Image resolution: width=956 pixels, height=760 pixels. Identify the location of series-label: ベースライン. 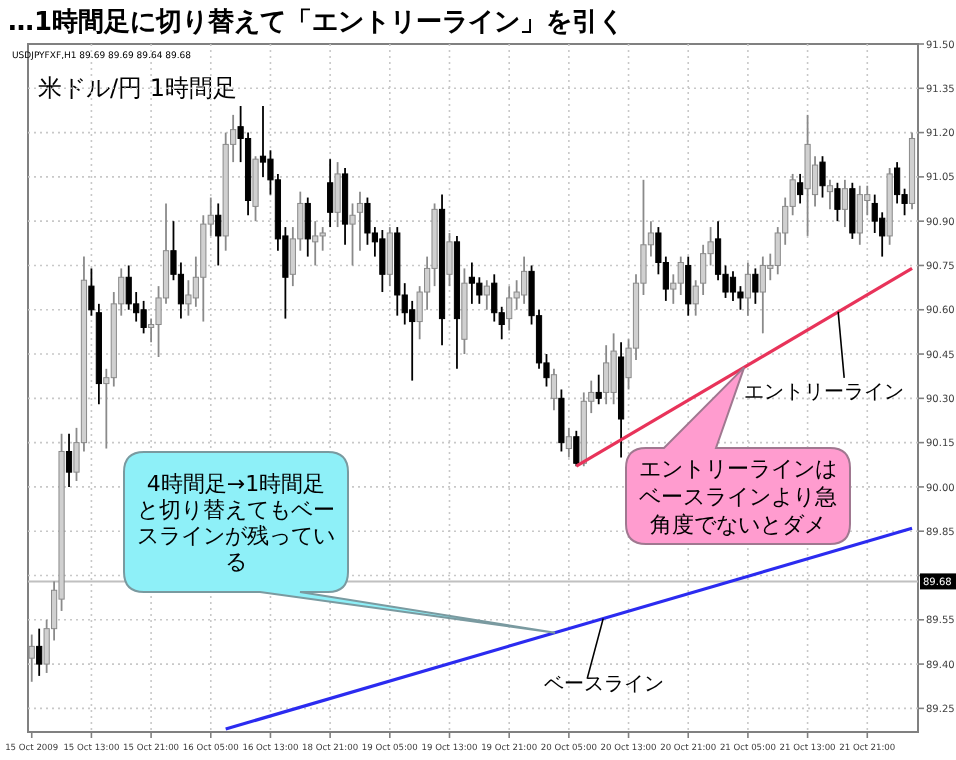
(604, 685).